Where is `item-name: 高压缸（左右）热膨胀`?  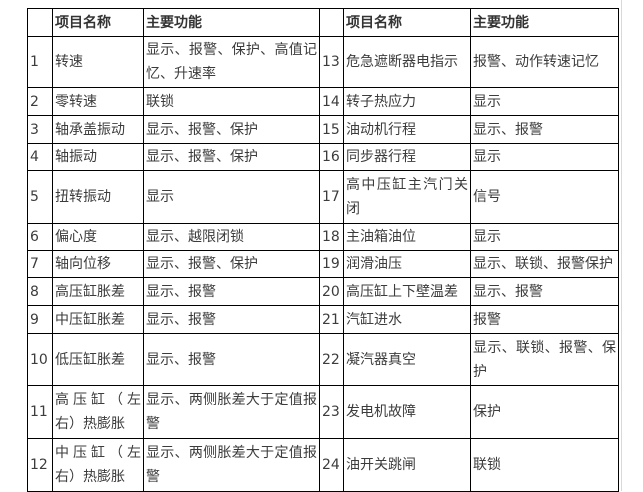
item-name: 高压缸（左右）热膨胀 is located at coordinates (98, 412).